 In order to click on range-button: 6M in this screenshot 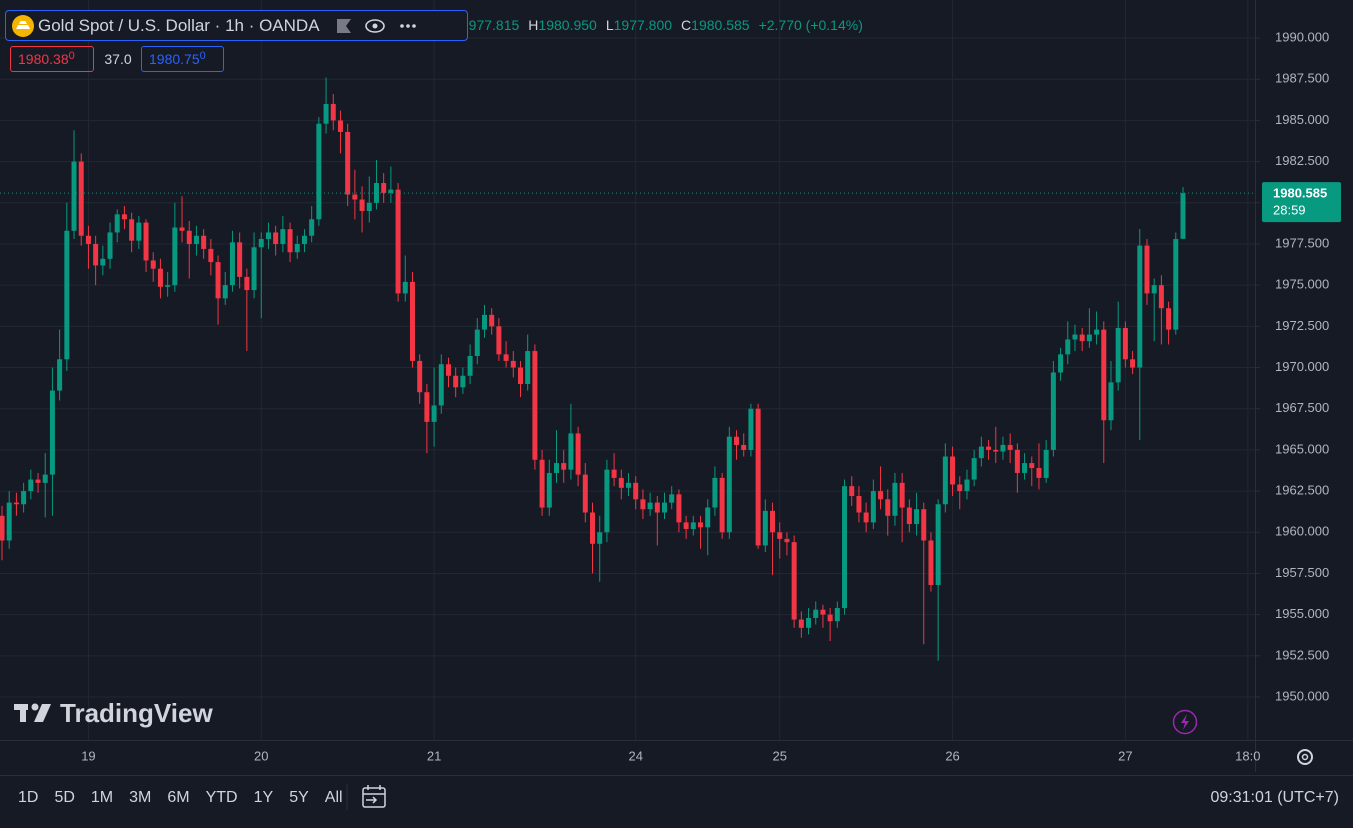, I will do `click(178, 797)`.